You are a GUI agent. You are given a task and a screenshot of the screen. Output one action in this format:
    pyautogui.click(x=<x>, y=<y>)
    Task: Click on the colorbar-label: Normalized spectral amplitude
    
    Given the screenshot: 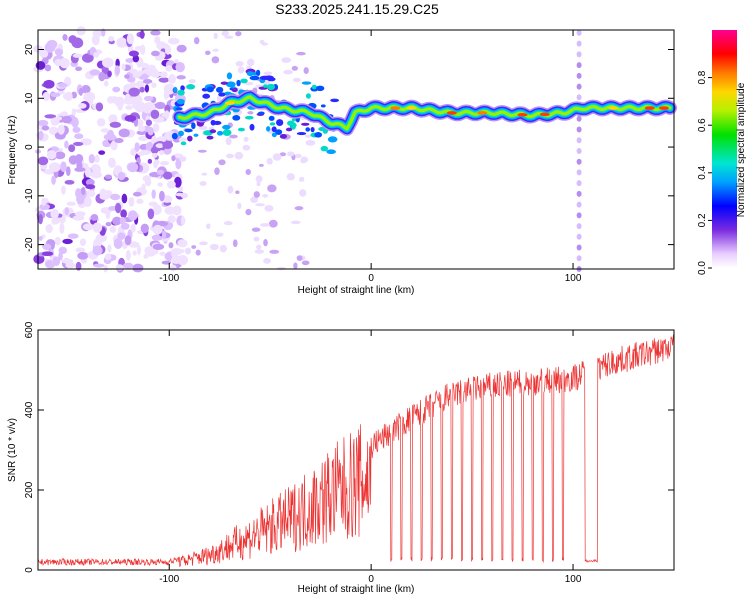 What is the action you would take?
    pyautogui.click(x=741, y=149)
    